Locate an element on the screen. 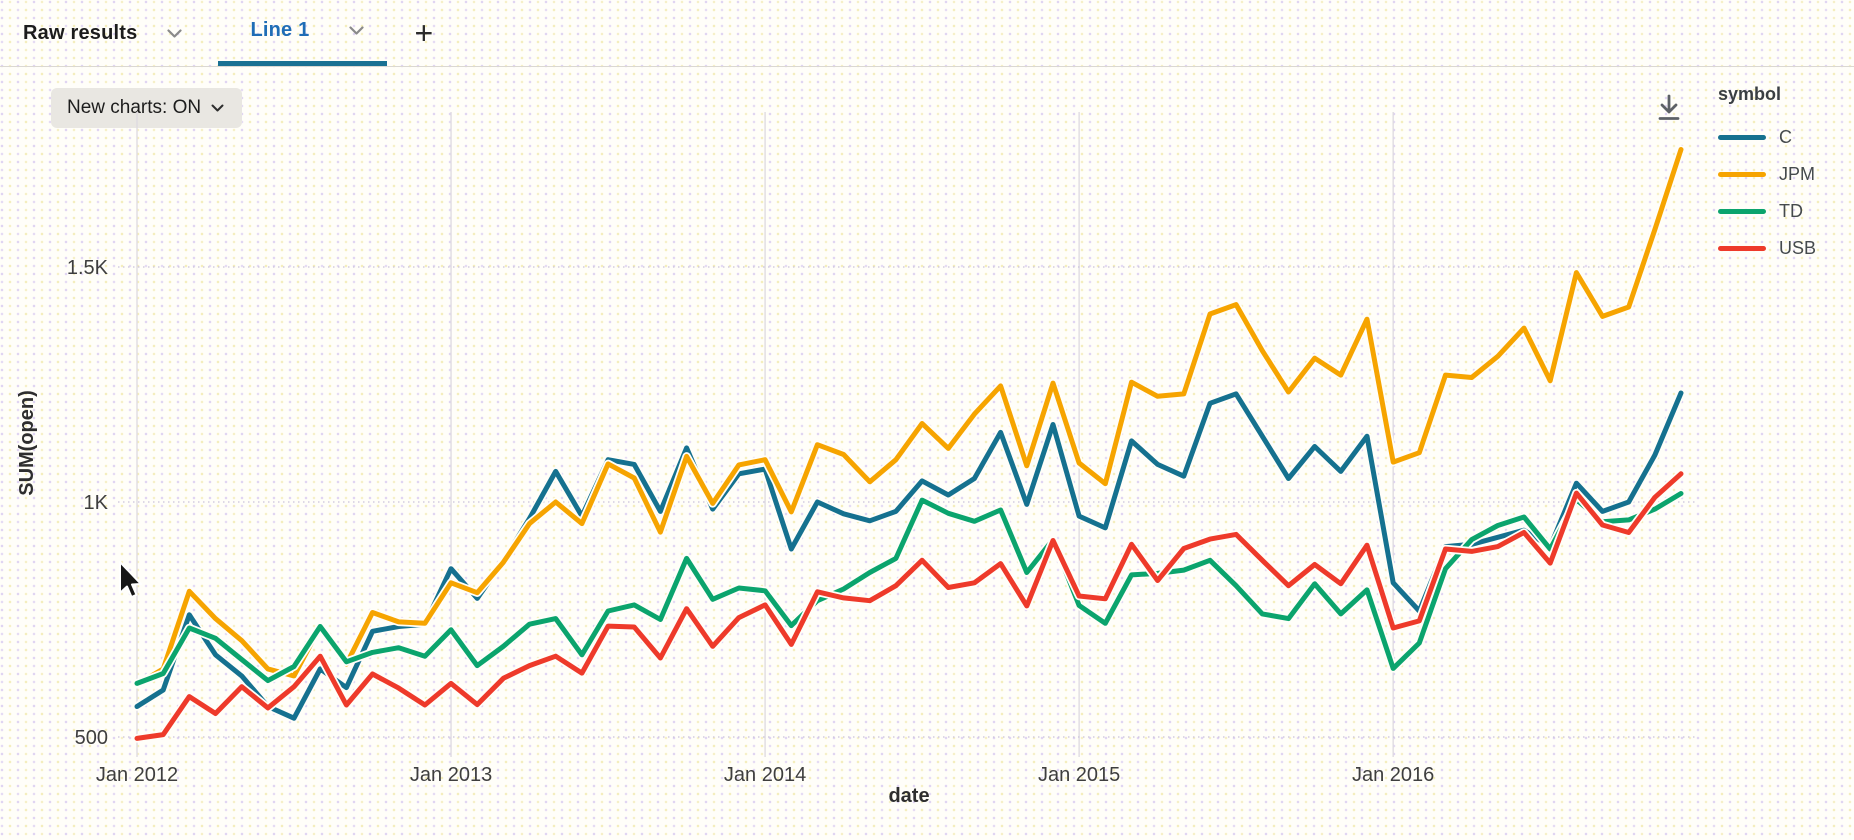 The width and height of the screenshot is (1854, 840). legend-label-jpm: JPM is located at coordinates (1797, 174).